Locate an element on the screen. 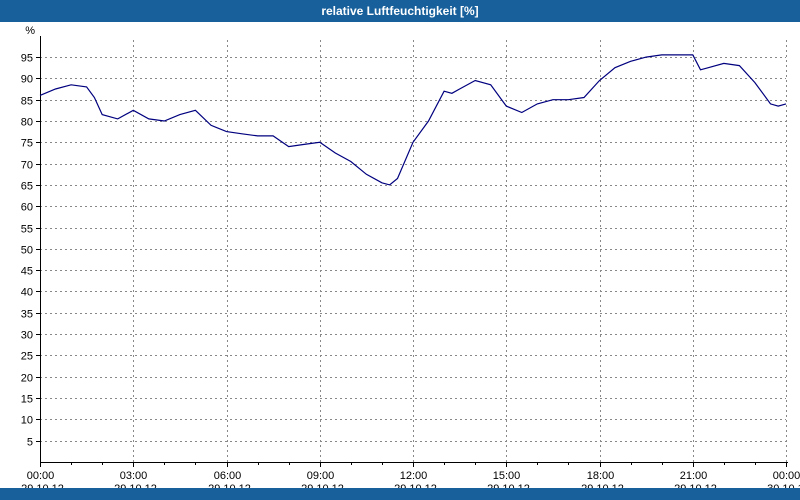 The width and height of the screenshot is (800, 500). svg-text: 03:00 is located at coordinates (134, 476).